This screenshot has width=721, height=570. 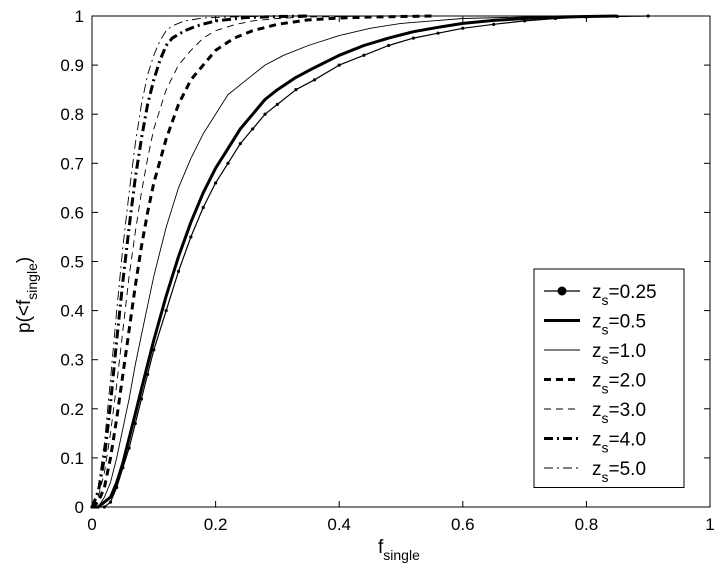 I want to click on legend-label-value: =5.0, so click(x=628, y=469).